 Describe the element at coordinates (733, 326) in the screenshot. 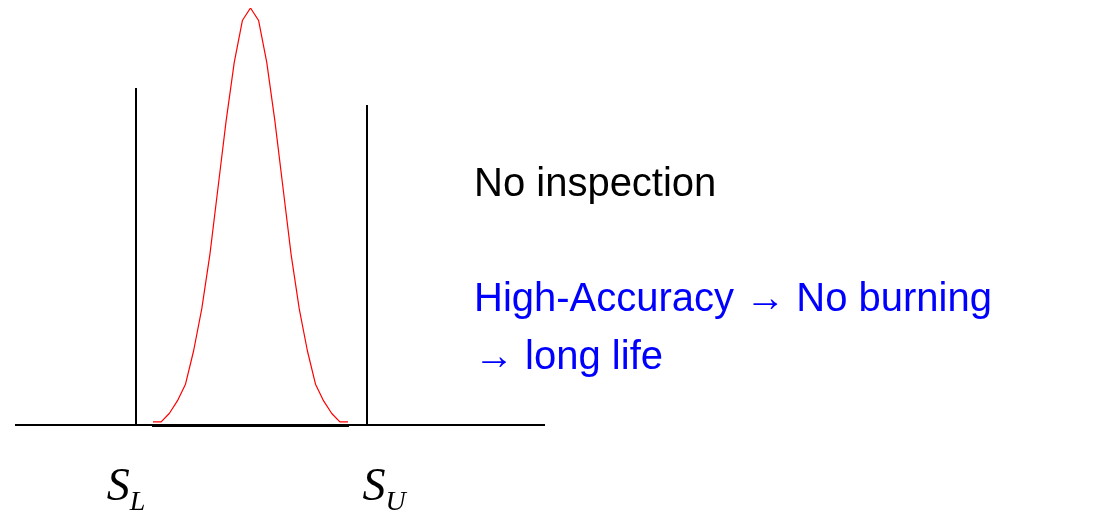

I see `text: High-Accuracy → No burning → long life` at that location.